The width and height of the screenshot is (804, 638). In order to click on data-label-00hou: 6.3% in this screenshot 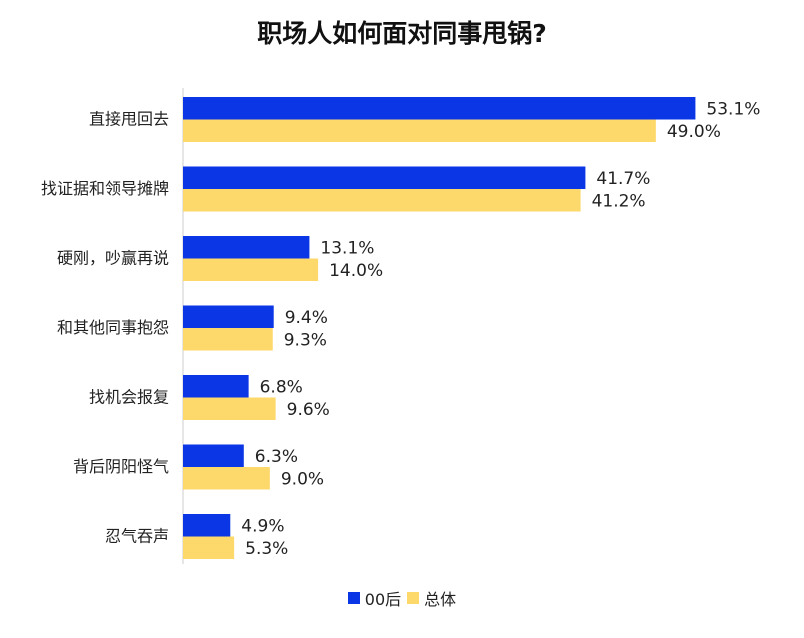, I will do `click(276, 457)`.